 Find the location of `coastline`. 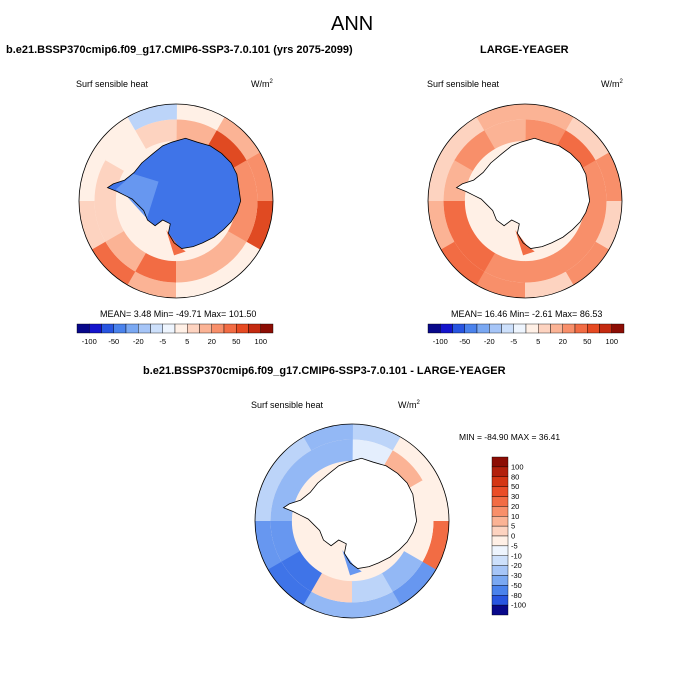

coastline is located at coordinates (174, 193).